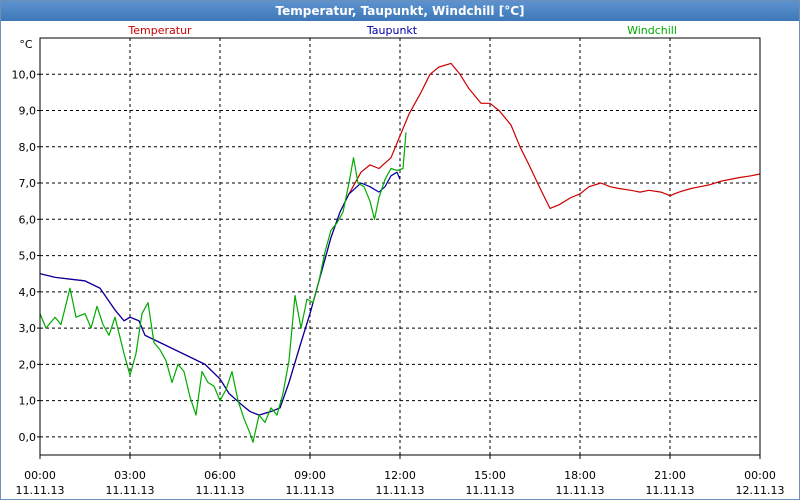 This screenshot has height=500, width=800. I want to click on y-unit-label: °C, so click(26, 44).